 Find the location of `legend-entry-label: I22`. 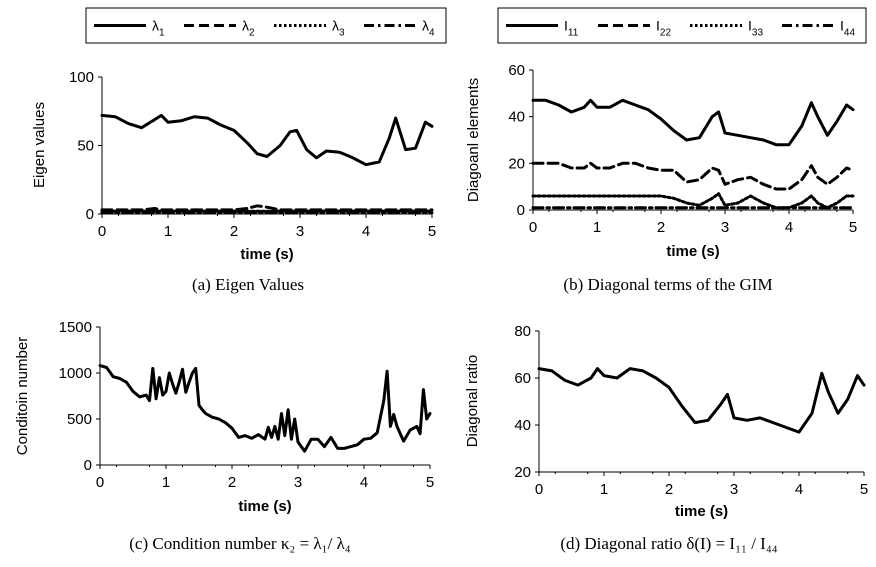

legend-entry-label: I22 is located at coordinates (663, 28).